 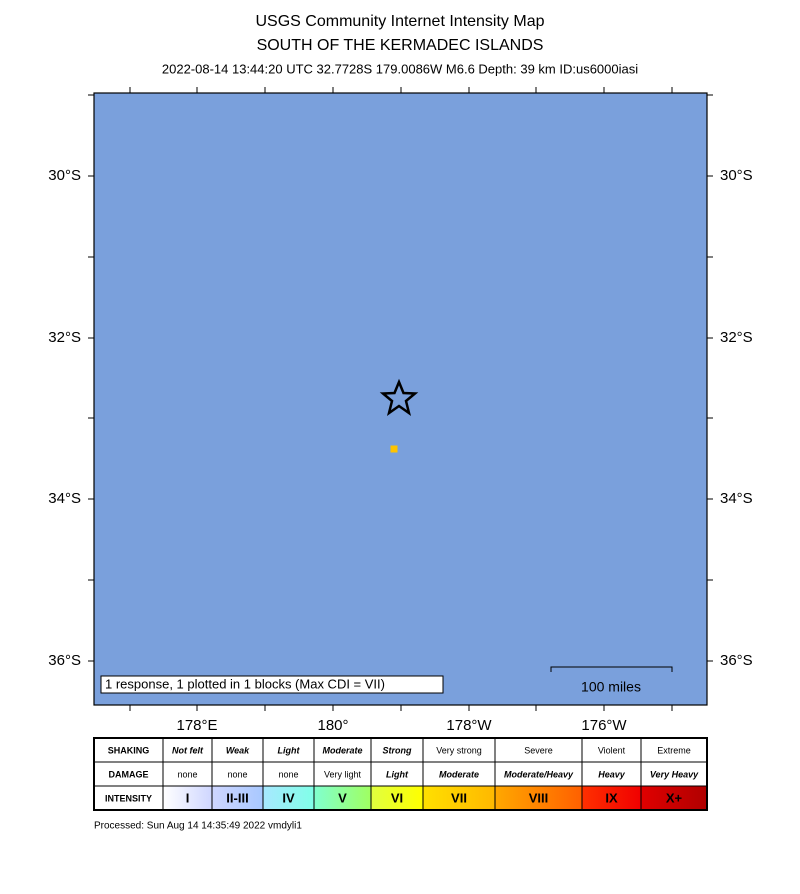 What do you see at coordinates (611, 687) in the screenshot?
I see `scale-label: 100 miles` at bounding box center [611, 687].